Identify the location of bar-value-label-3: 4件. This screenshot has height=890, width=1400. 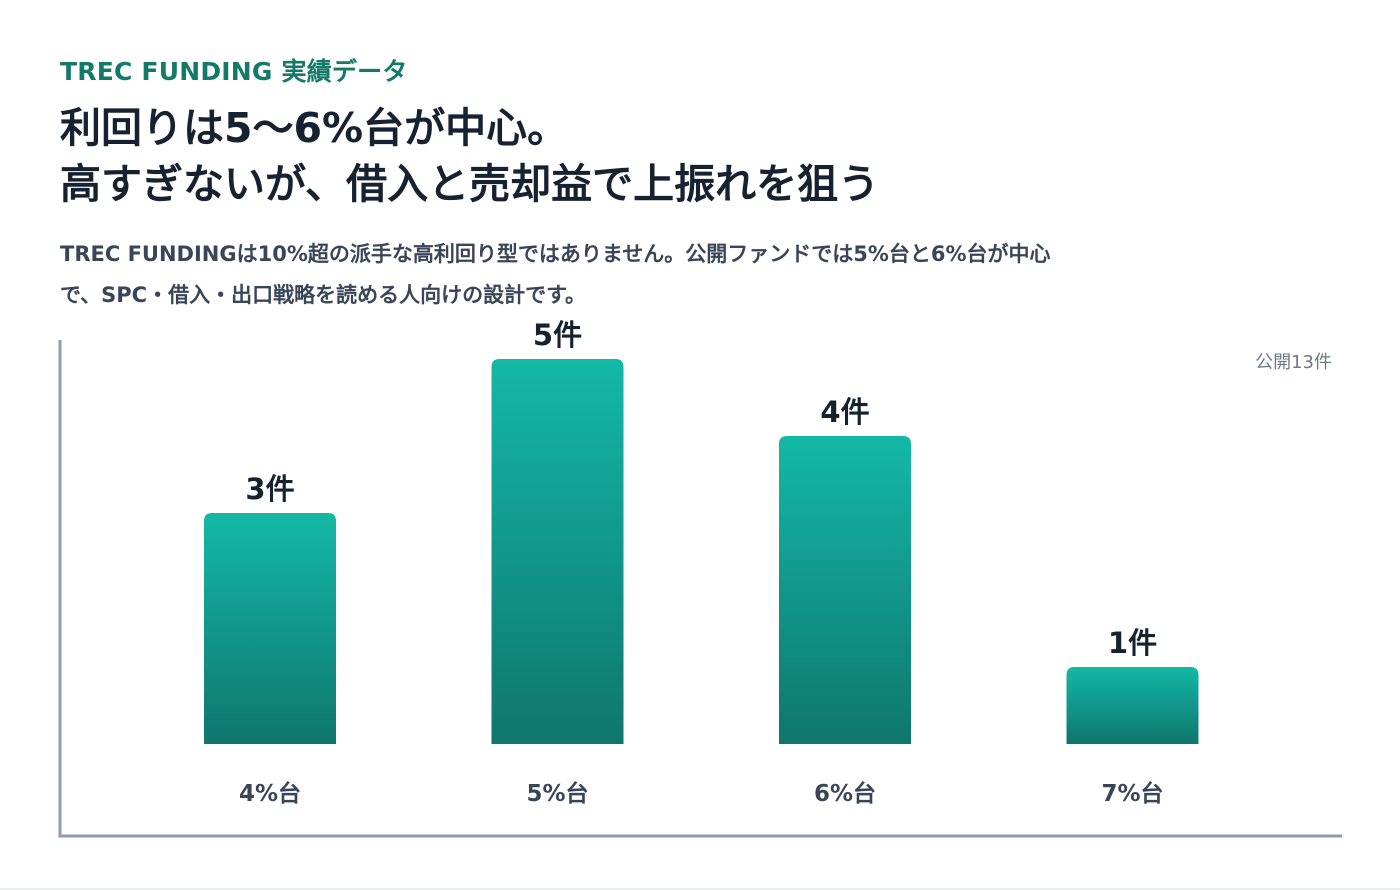
(844, 412).